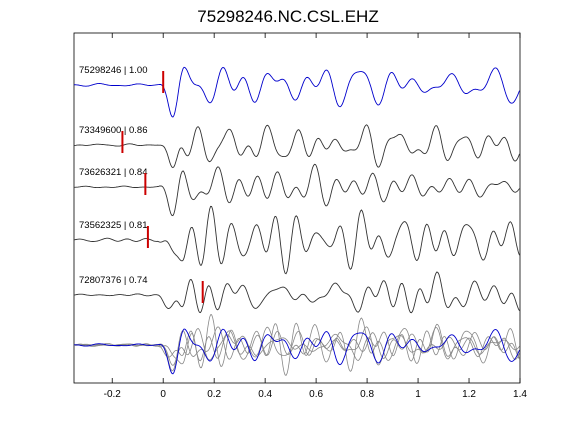  What do you see at coordinates (113, 70) in the screenshot?
I see `trace-label: 75298246 | 1.00` at bounding box center [113, 70].